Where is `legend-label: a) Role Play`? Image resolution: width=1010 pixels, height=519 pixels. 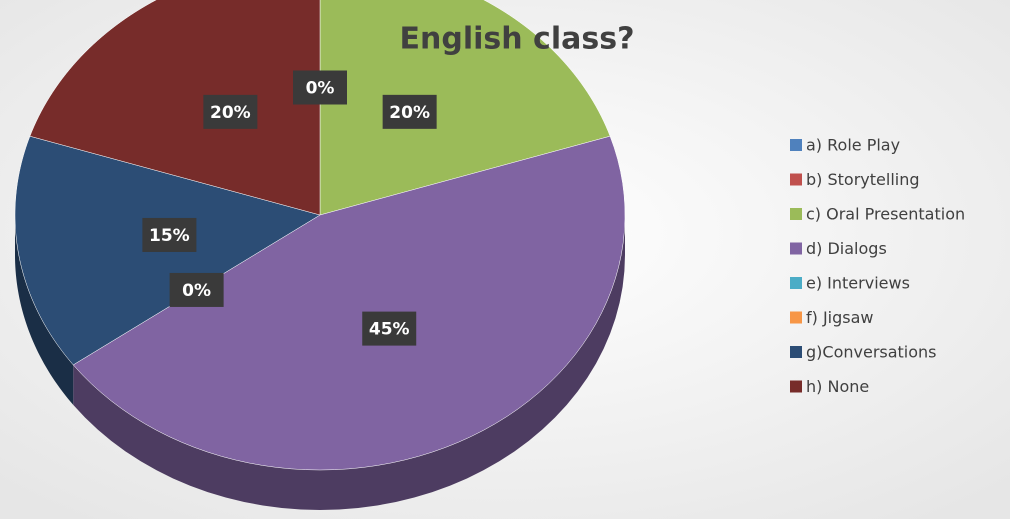
legend-label: a) Role Play is located at coordinates (853, 145).